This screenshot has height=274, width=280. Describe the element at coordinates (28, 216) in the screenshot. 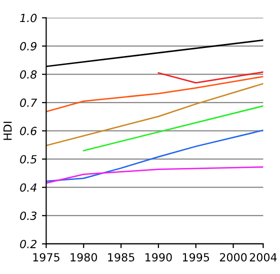

I see `y-tick-label: 0.3` at that location.